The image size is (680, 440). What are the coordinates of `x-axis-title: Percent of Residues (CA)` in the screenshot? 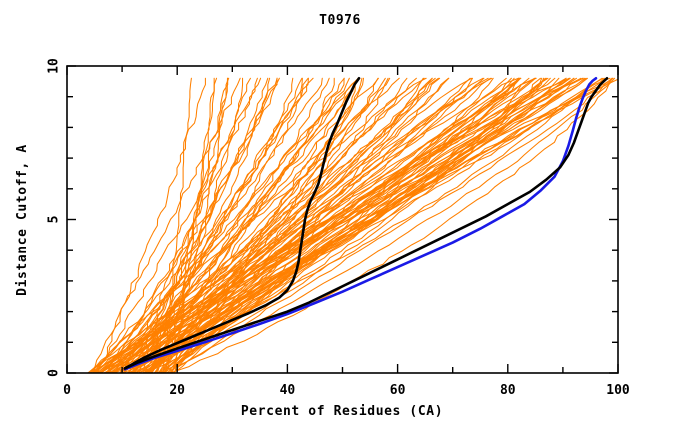 It's located at (342, 411).